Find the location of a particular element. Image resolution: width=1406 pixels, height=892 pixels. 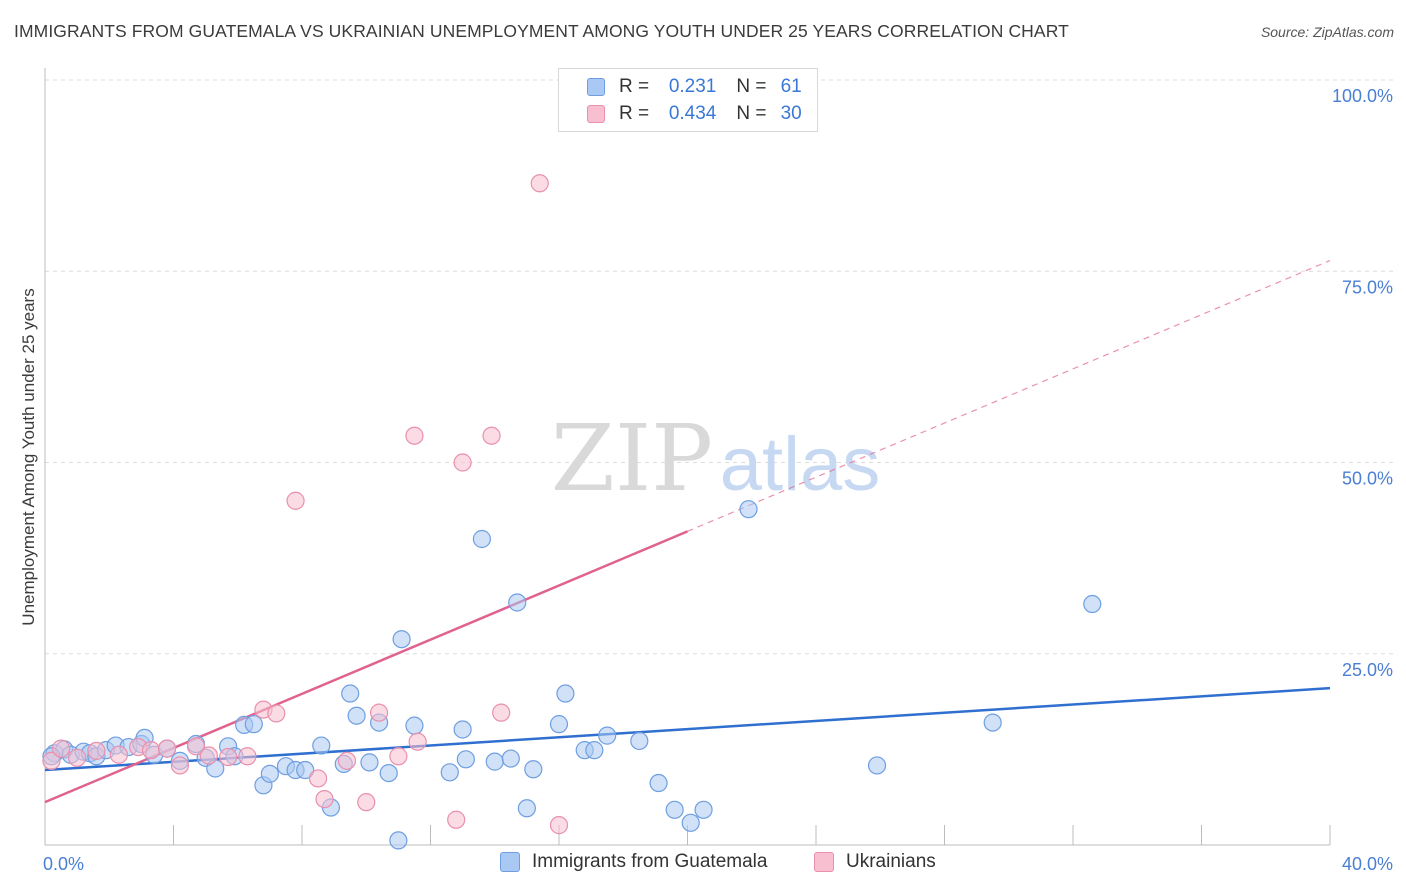

y-tick-labels: 25.0% 50.0% 75.0% 100.0% is located at coordinates (1362, 383).